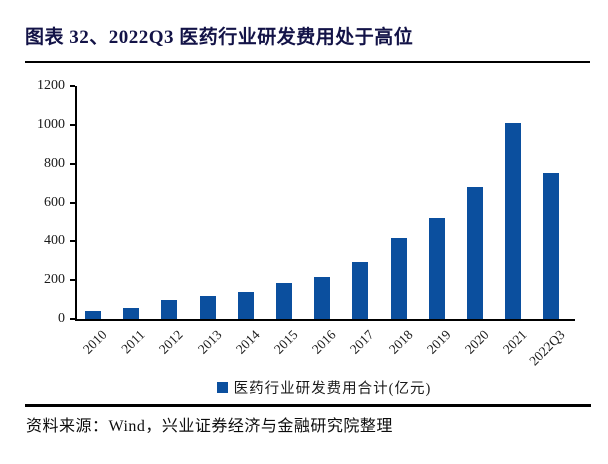 The height and width of the screenshot is (464, 608). What do you see at coordinates (94, 342) in the screenshot?
I see `x-tick-label-2010: 2010` at bounding box center [94, 342].